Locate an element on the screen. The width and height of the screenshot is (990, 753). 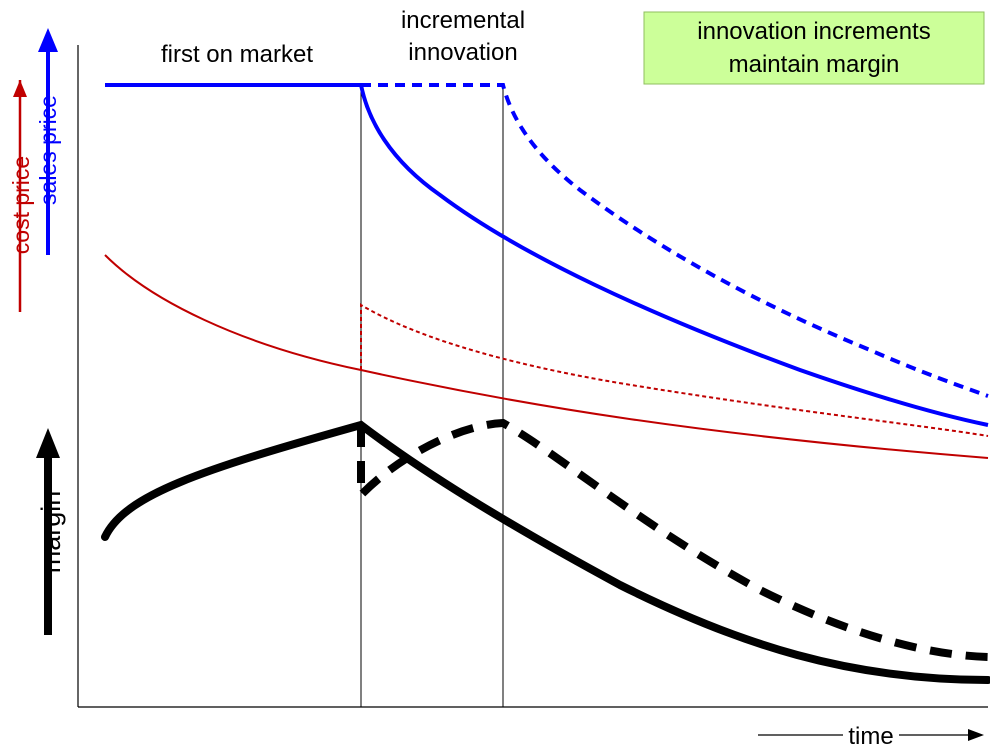
callout-text-line2: maintain margin is located at coordinates (814, 64).